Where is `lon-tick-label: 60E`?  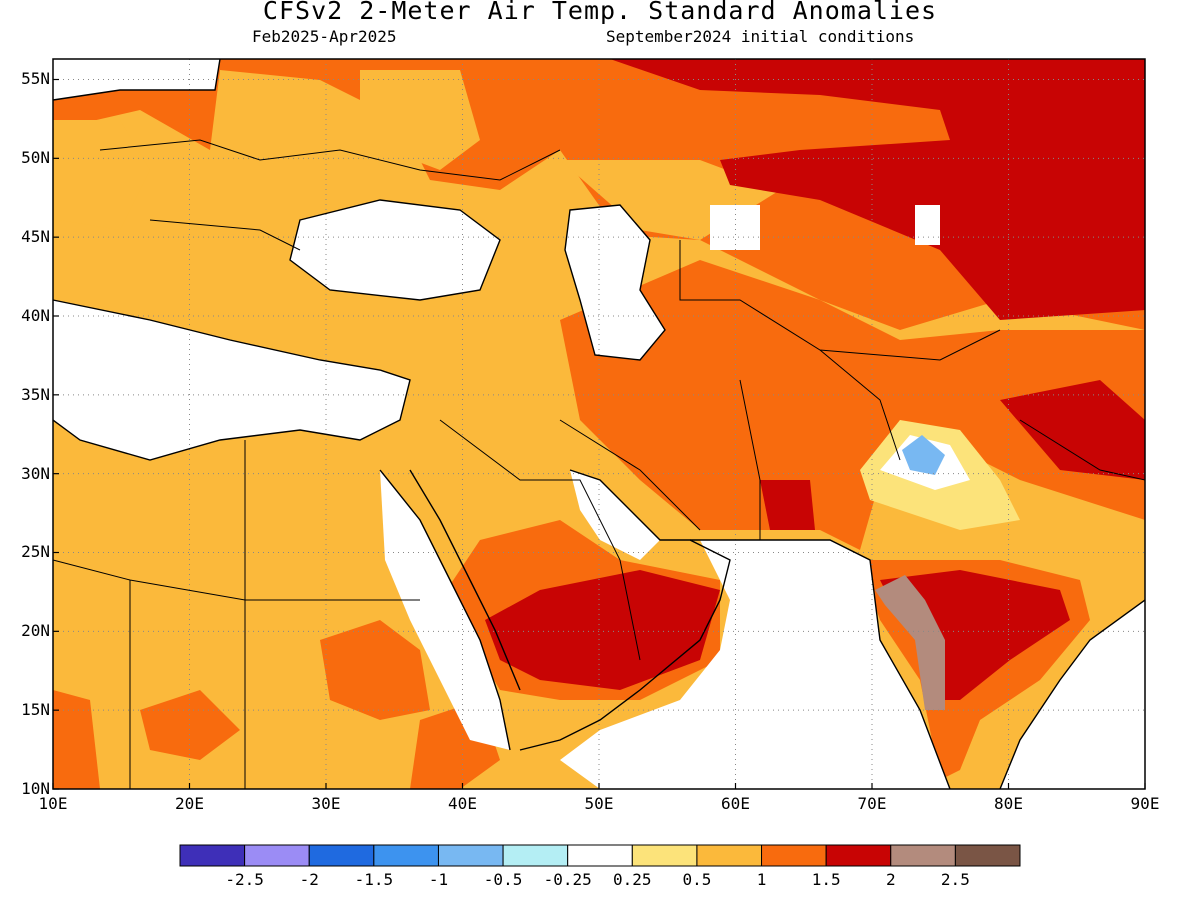 lon-tick-label: 60E is located at coordinates (735, 803).